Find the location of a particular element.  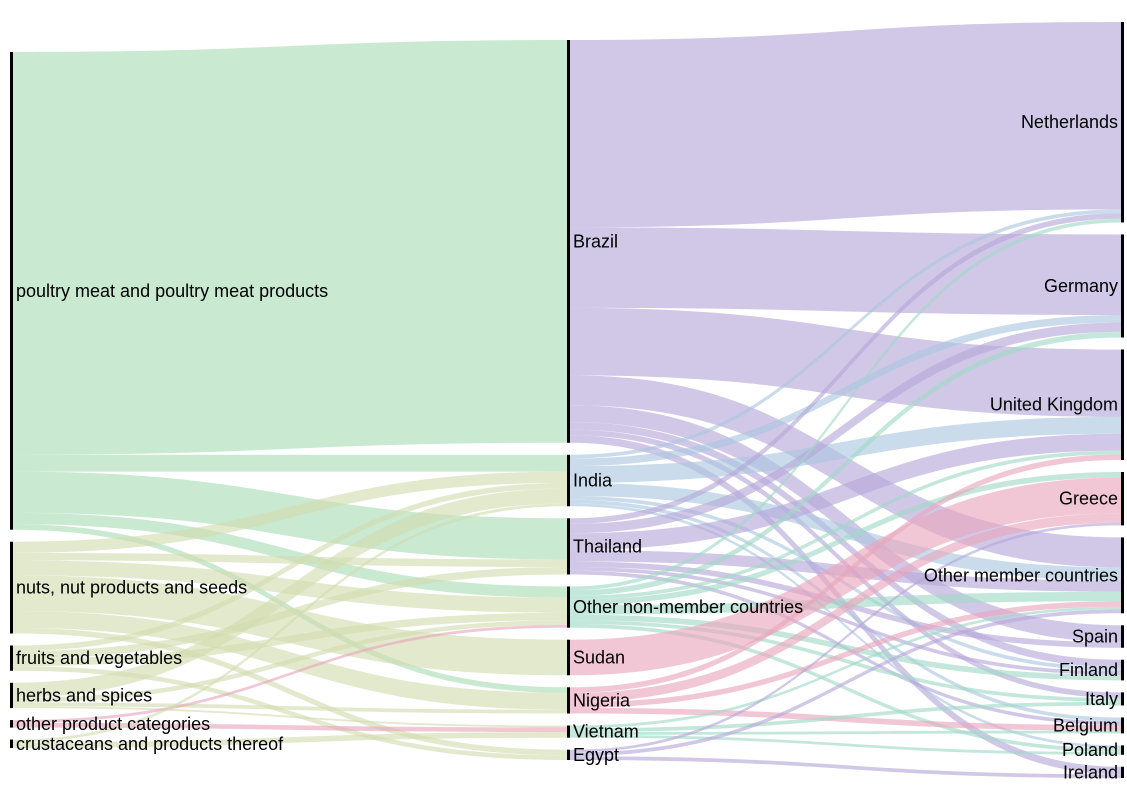

flow-egypt-to-othermem is located at coordinates (845, 683).